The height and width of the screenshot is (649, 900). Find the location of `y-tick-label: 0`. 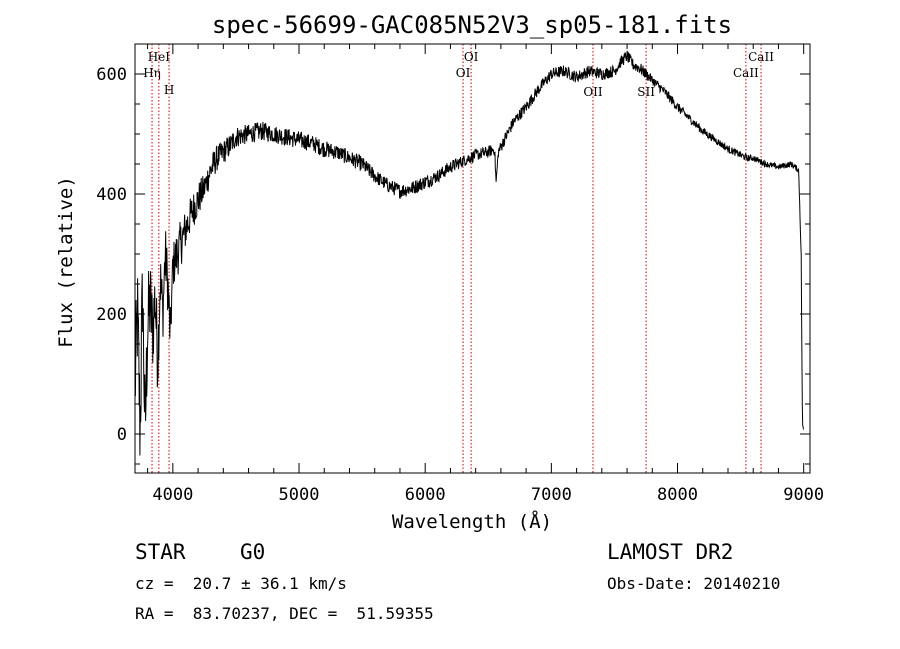

y-tick-label: 0 is located at coordinates (122, 435).